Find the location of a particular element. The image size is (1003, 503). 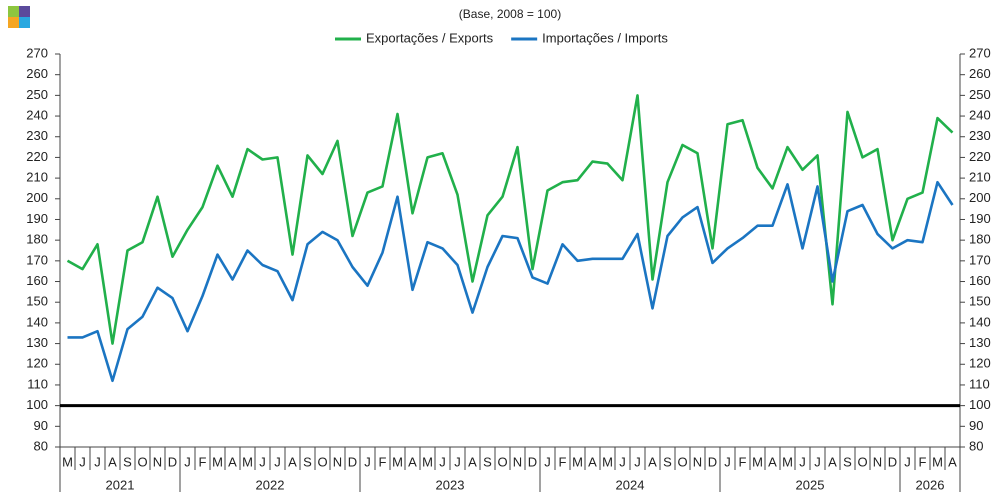

y2-tick-label: 120 is located at coordinates (980, 363).